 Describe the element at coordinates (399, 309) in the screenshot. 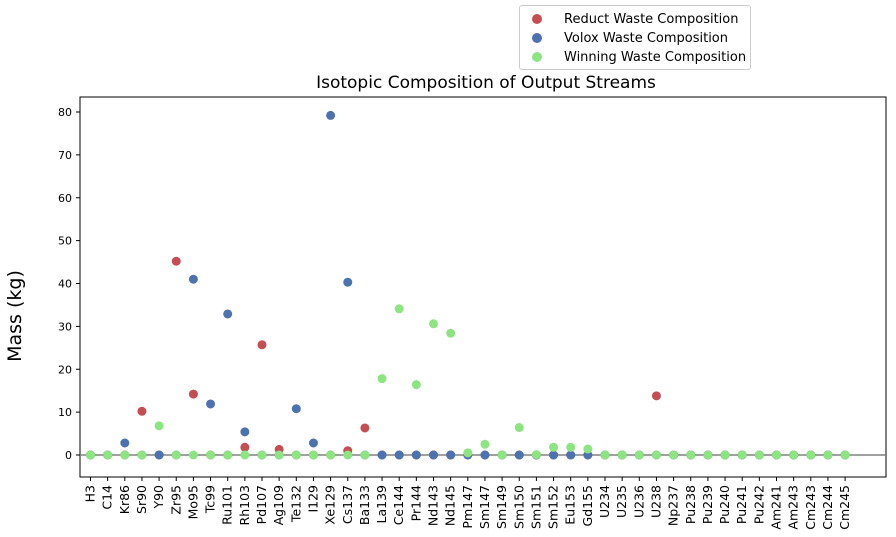

I see `data-point-winning-ce144` at that location.